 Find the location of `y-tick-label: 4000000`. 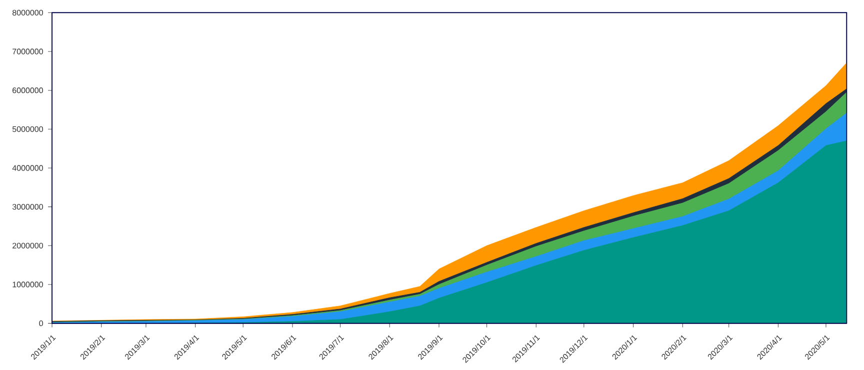

y-tick-label: 4000000 is located at coordinates (27, 168).